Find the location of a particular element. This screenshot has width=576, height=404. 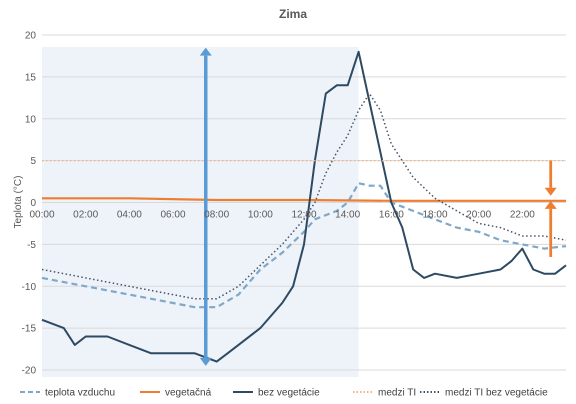

y-tick-label: -10 is located at coordinates (29, 287).